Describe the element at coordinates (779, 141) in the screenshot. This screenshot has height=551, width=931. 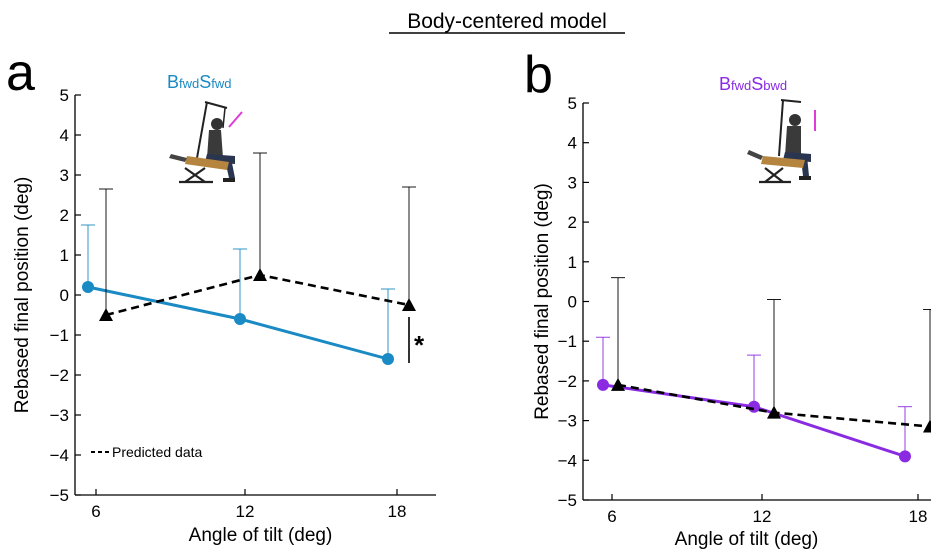
I see `tilt-chair-illustration-b` at that location.